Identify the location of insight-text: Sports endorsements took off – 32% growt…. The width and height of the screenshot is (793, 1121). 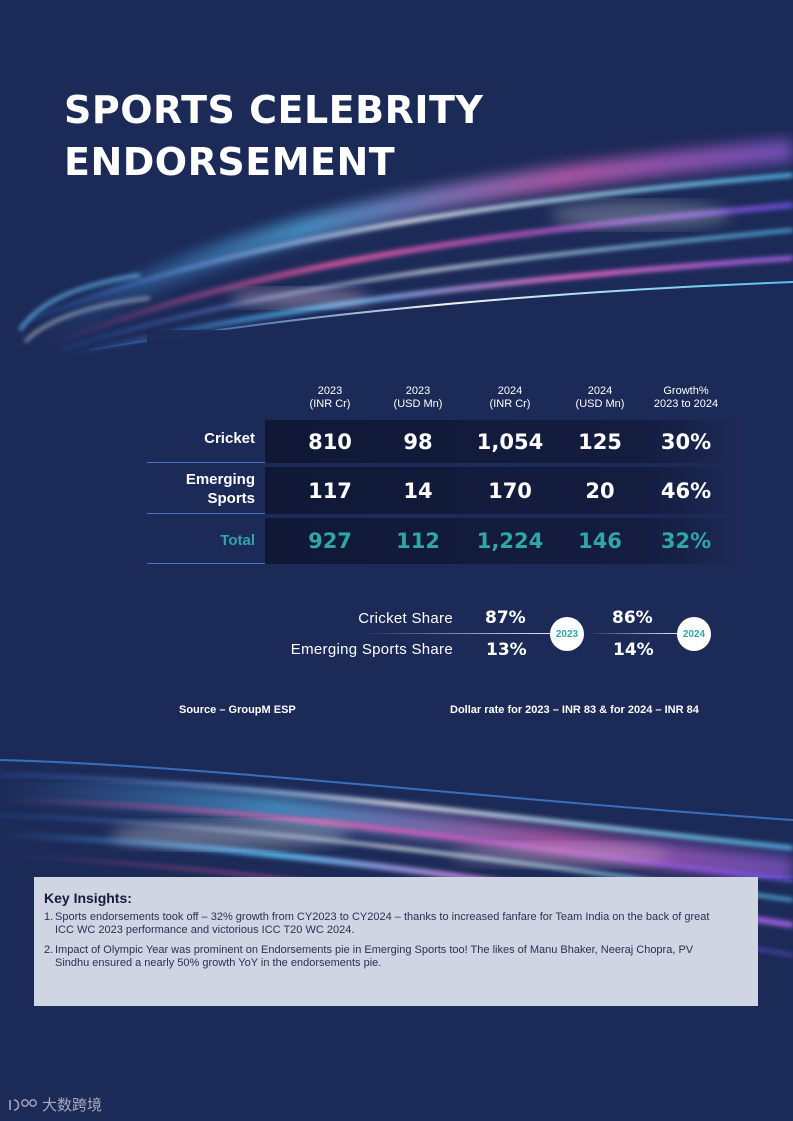
(382, 923).